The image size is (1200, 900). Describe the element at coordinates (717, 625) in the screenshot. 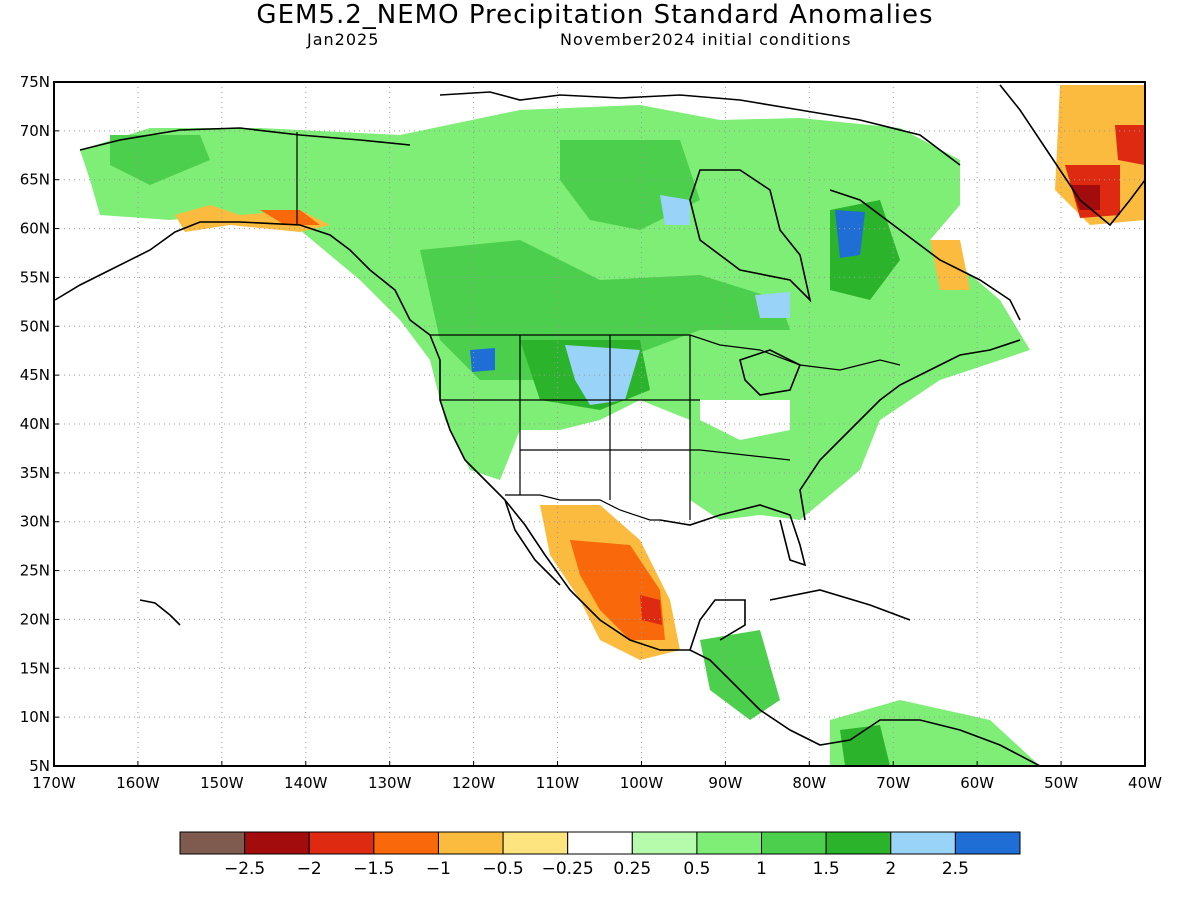

I see `coast-yucatan` at that location.